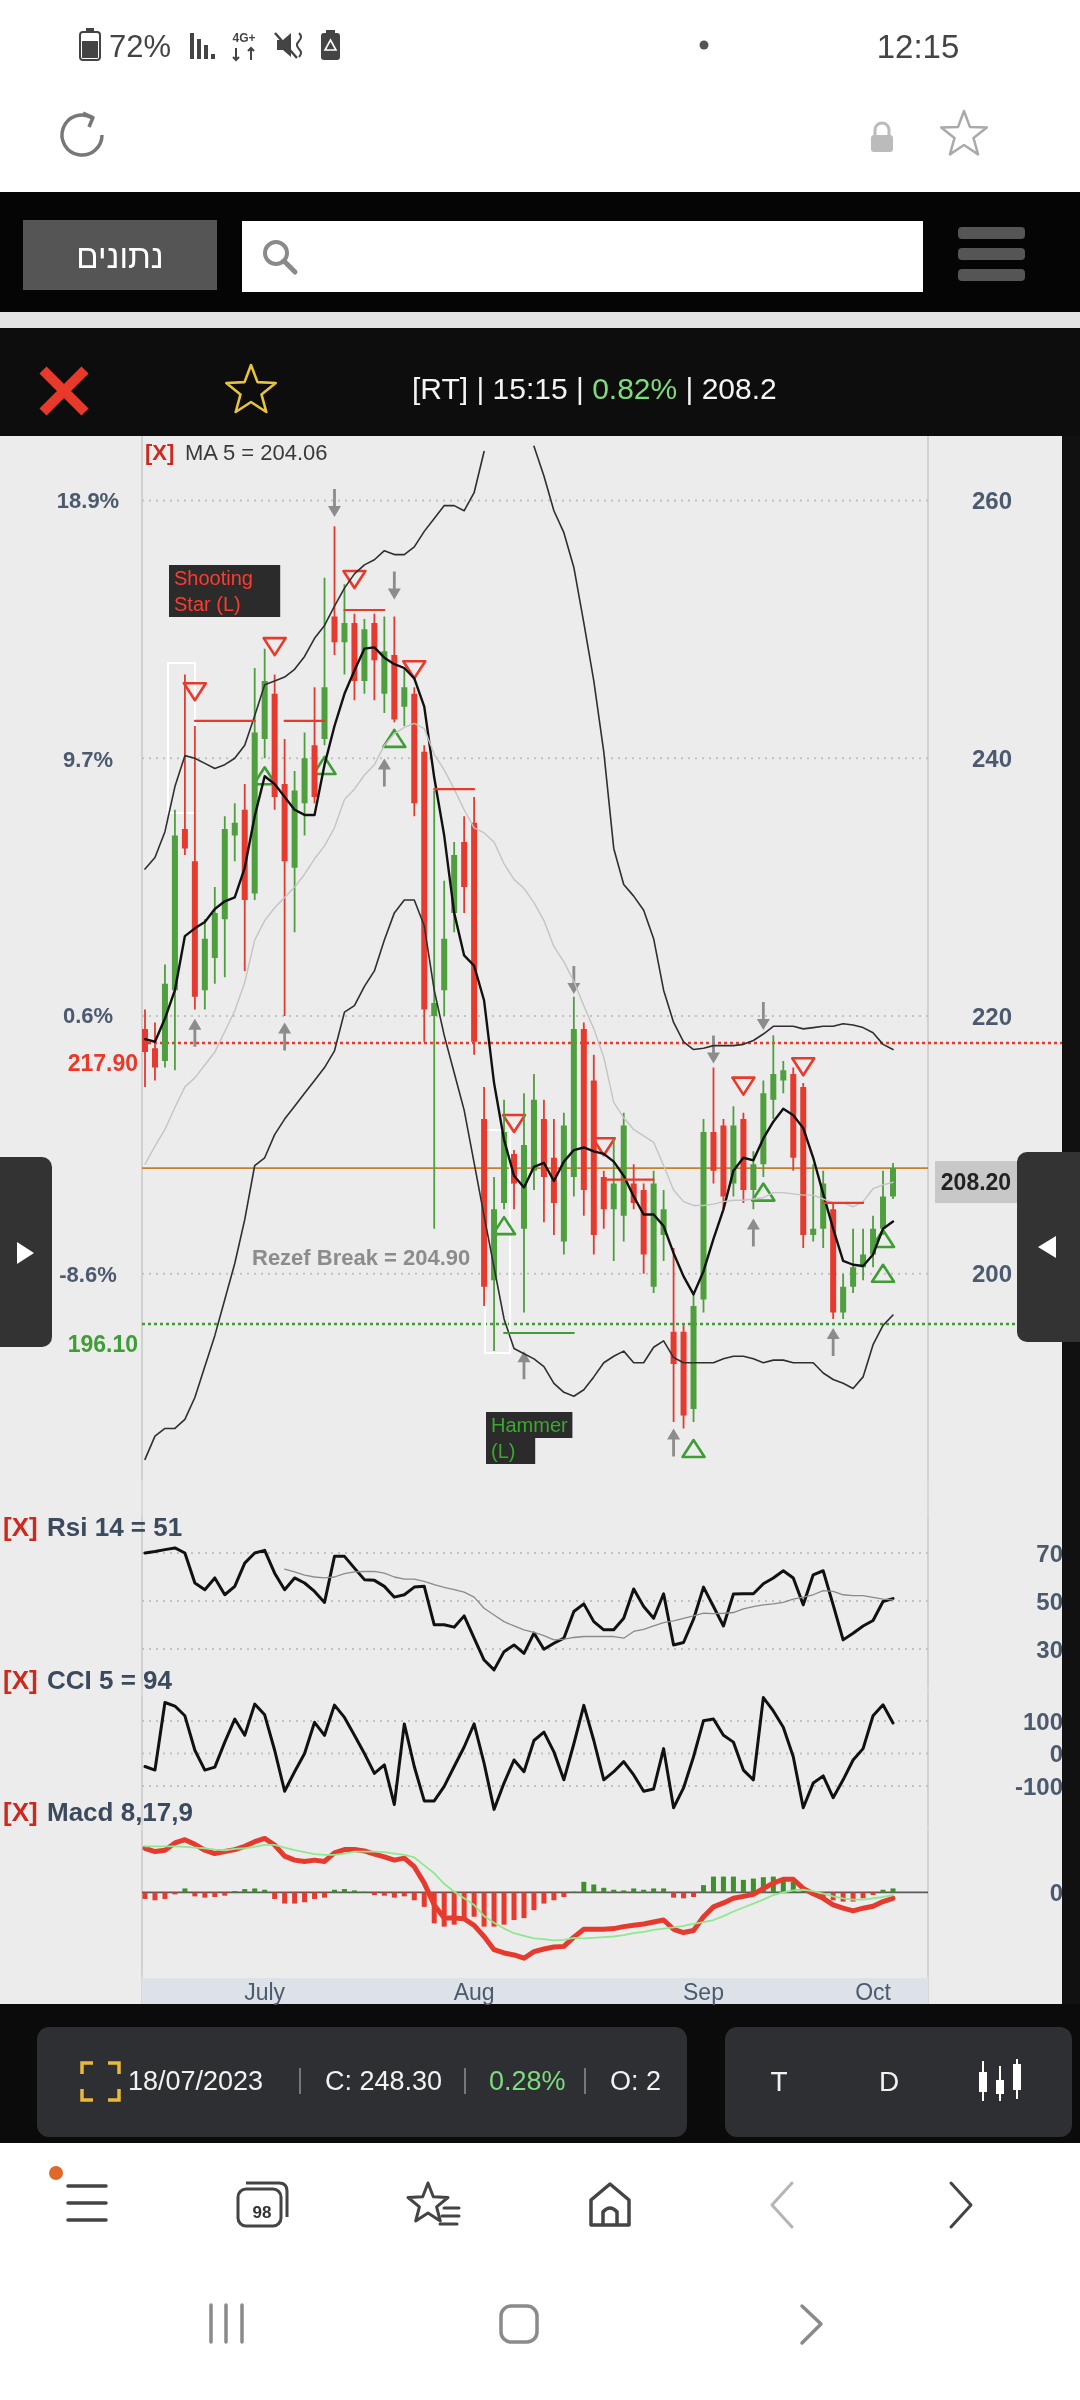 The width and height of the screenshot is (1080, 2400). Describe the element at coordinates (991, 1274) in the screenshot. I see `y-tick-label: 200` at that location.